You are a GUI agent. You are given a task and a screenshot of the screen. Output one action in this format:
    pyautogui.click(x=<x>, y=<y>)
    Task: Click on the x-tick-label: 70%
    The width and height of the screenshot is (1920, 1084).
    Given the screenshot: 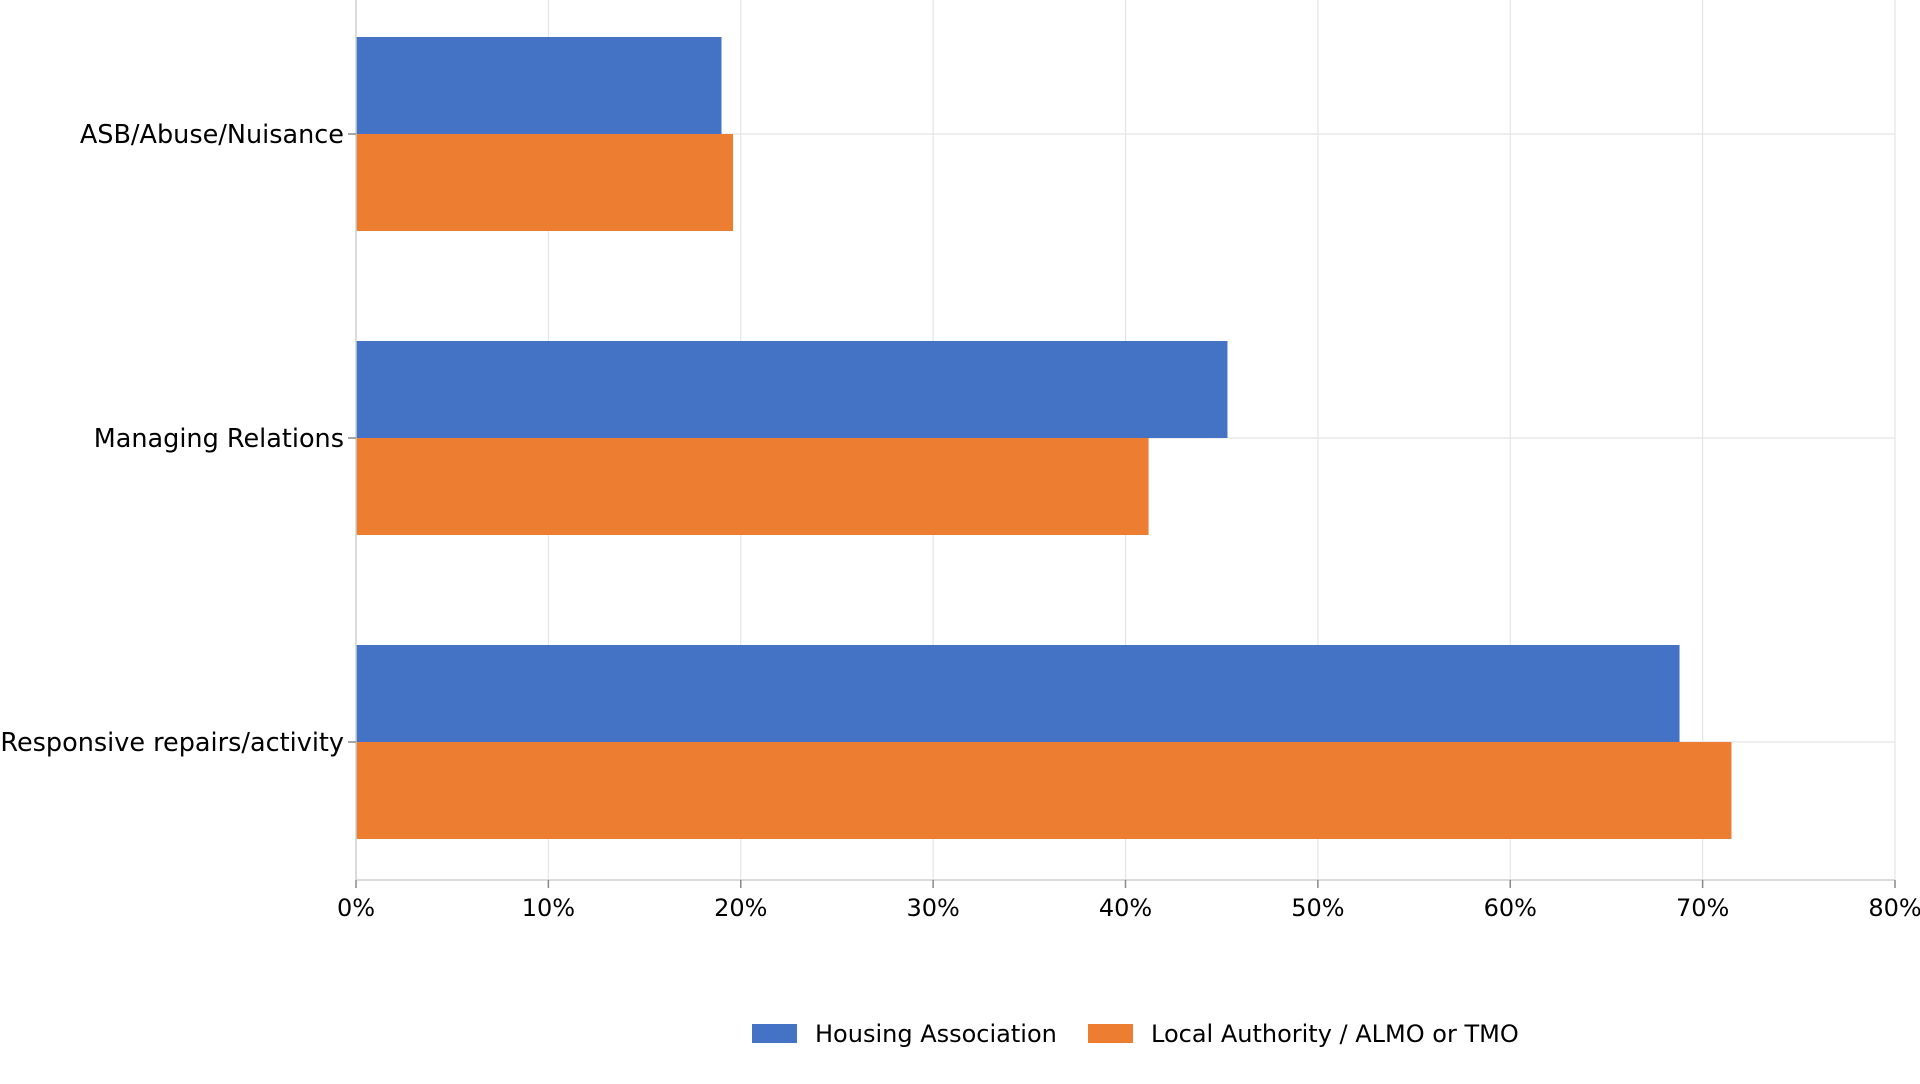 What is the action you would take?
    pyautogui.click(x=1702, y=908)
    